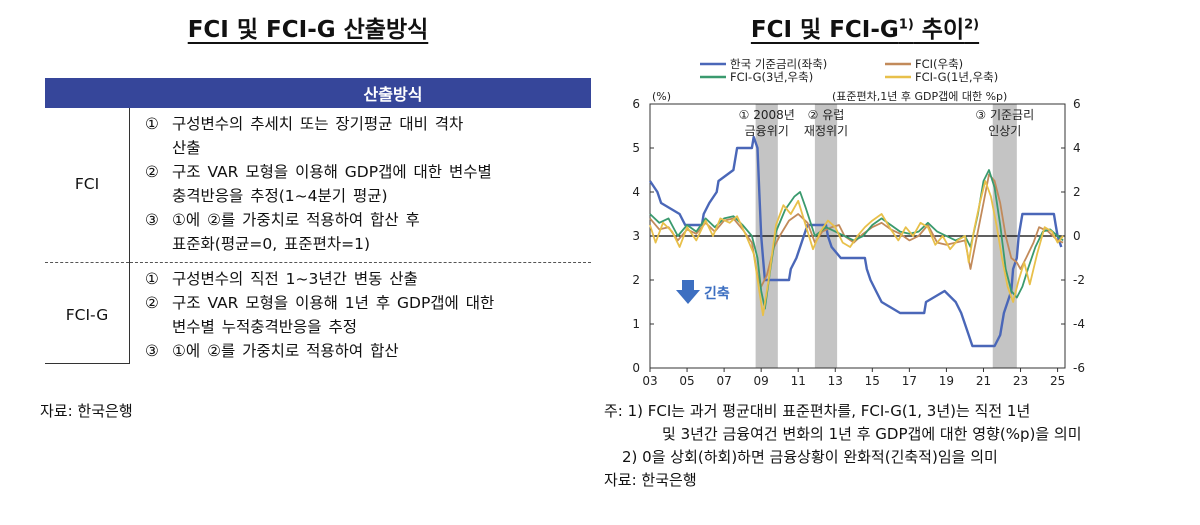 The image size is (1200, 525). I want to click on x-tick-label: 11, so click(798, 381).